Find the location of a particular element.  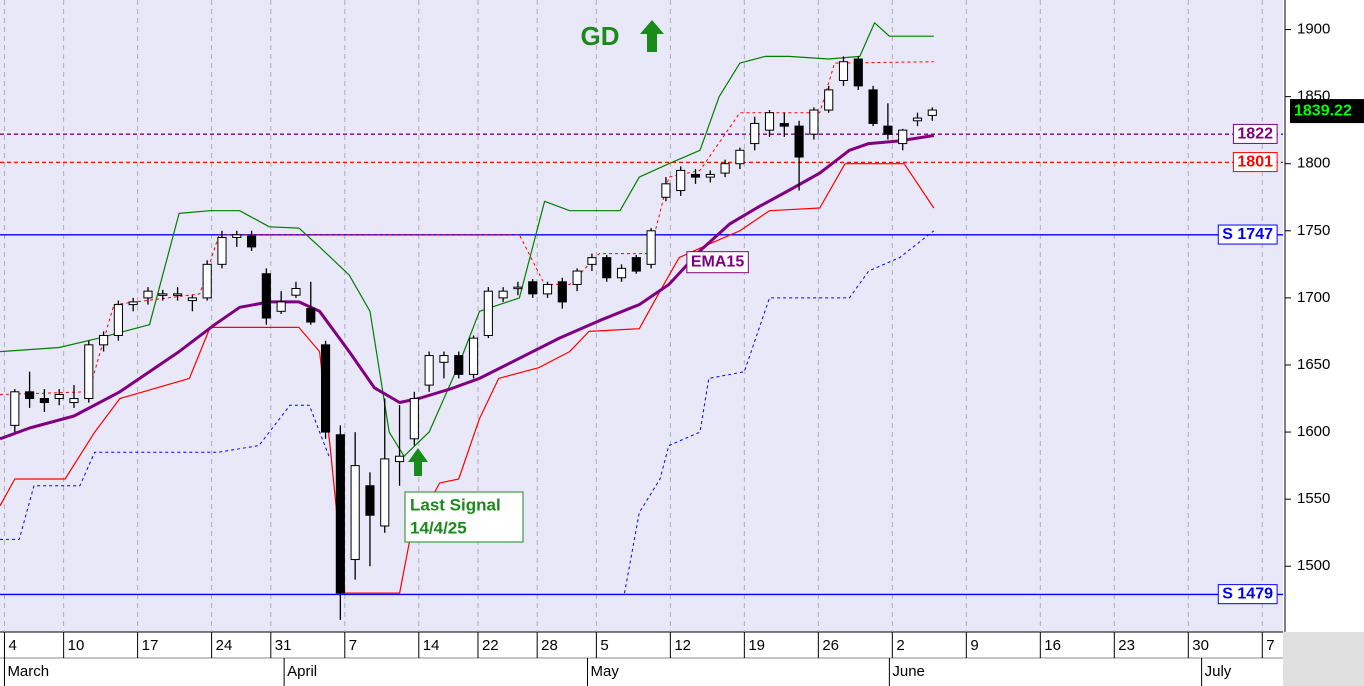

x-tick-label: 31 is located at coordinates (283, 645).